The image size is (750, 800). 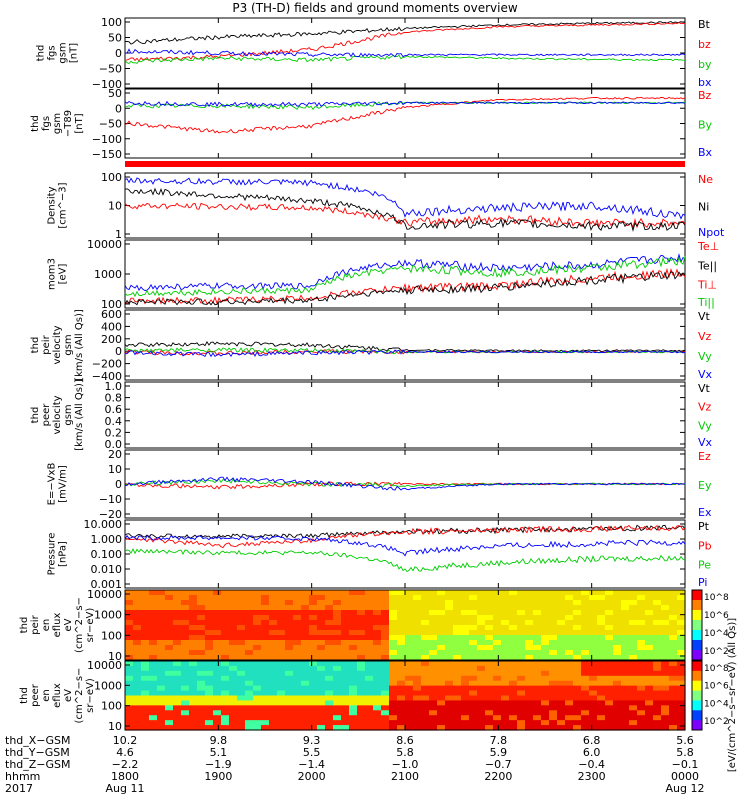 I want to click on series-fgs-Bt, so click(x=405, y=33).